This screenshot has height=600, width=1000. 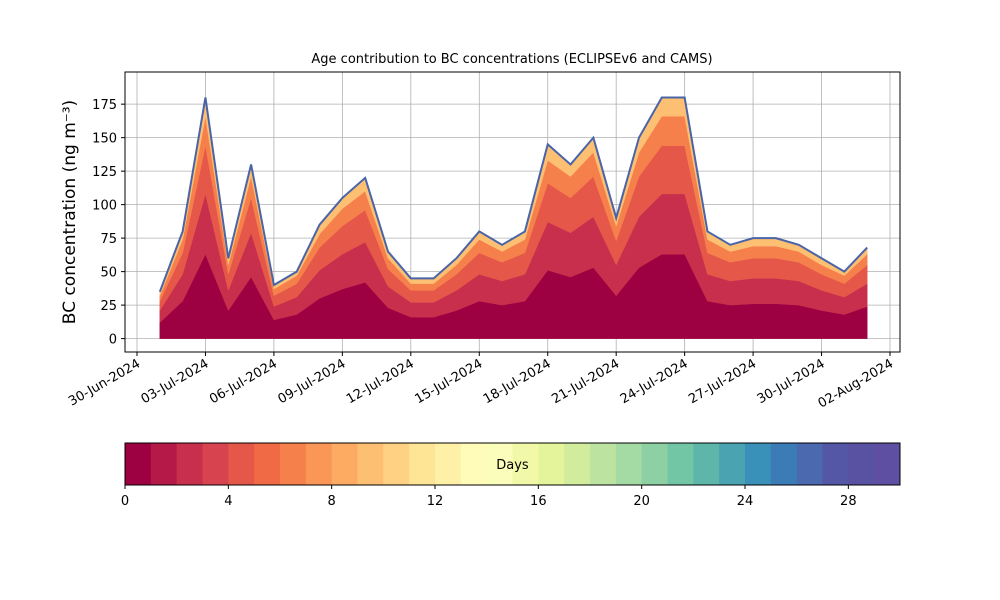 What do you see at coordinates (745, 501) in the screenshot?
I see `colorbar-tick-label: 24` at bounding box center [745, 501].